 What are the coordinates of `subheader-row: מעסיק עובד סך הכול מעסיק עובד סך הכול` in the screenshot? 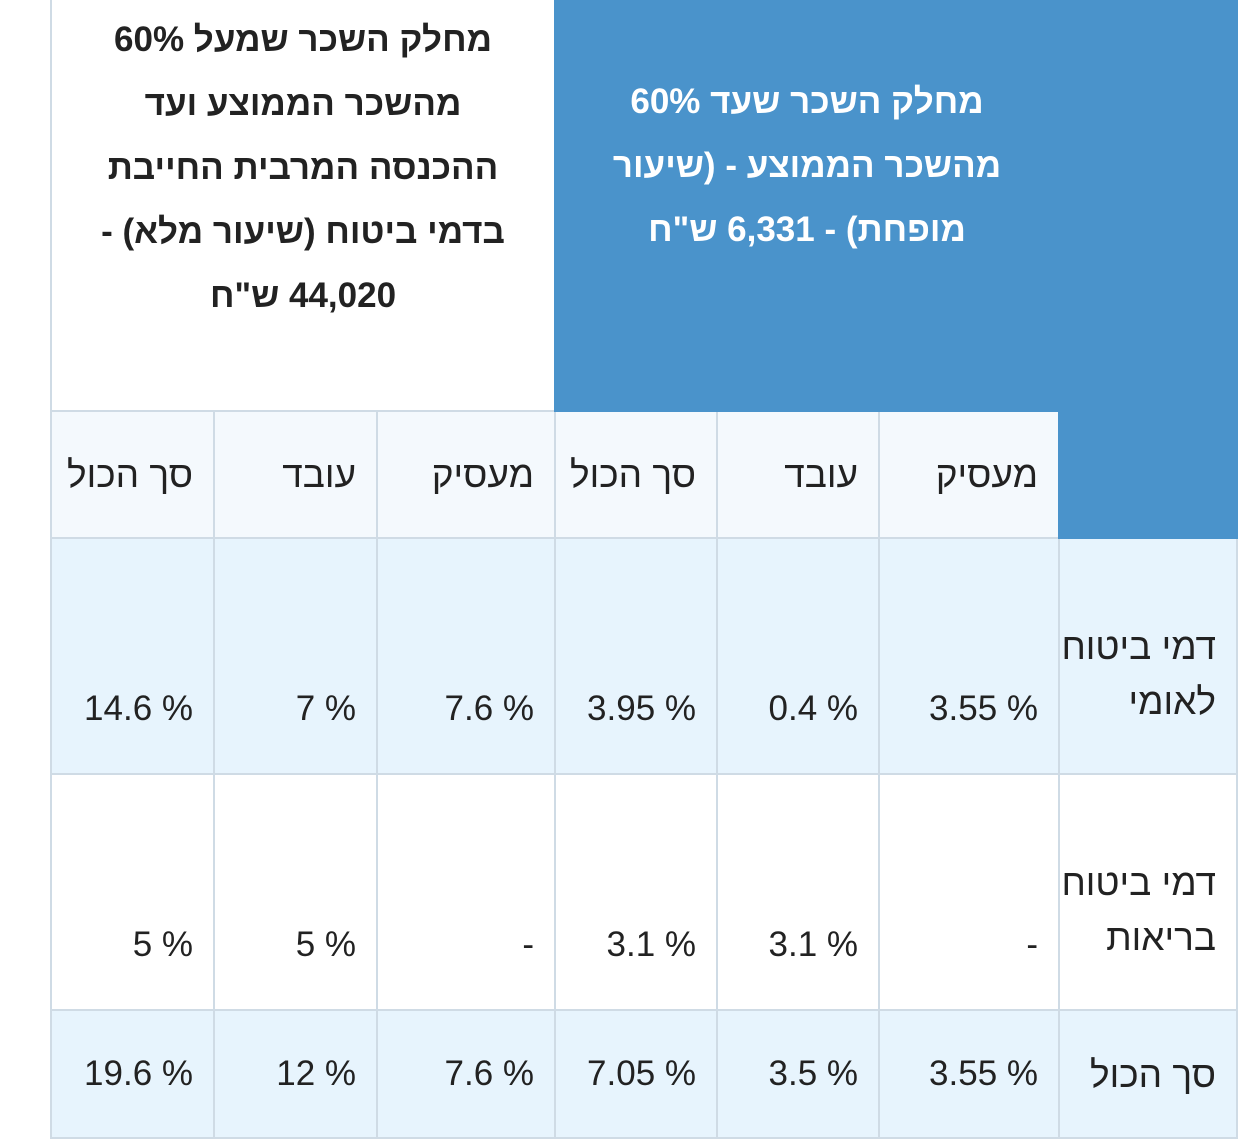 It's located at (643, 474).